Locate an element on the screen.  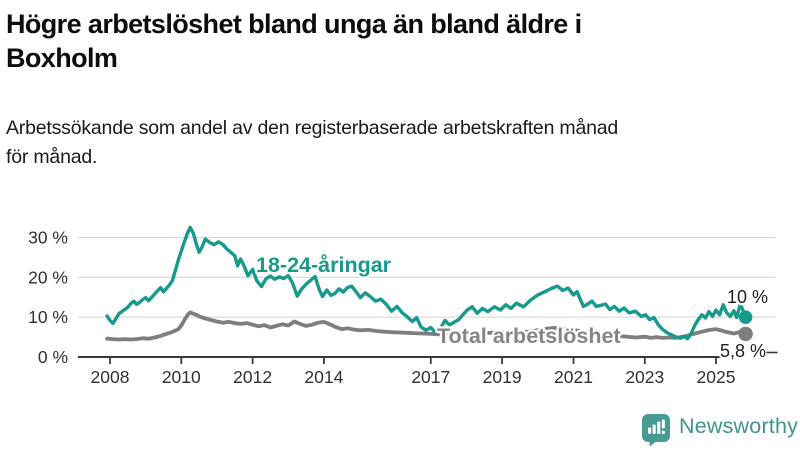
y-tick-label-20: 20 % is located at coordinates (48, 277).